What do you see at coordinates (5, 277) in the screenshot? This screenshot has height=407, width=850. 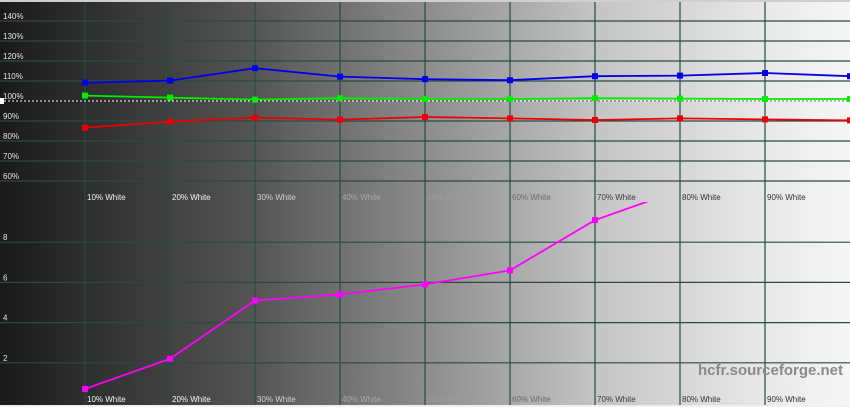 I see `y-tick-label: 6` at bounding box center [5, 277].